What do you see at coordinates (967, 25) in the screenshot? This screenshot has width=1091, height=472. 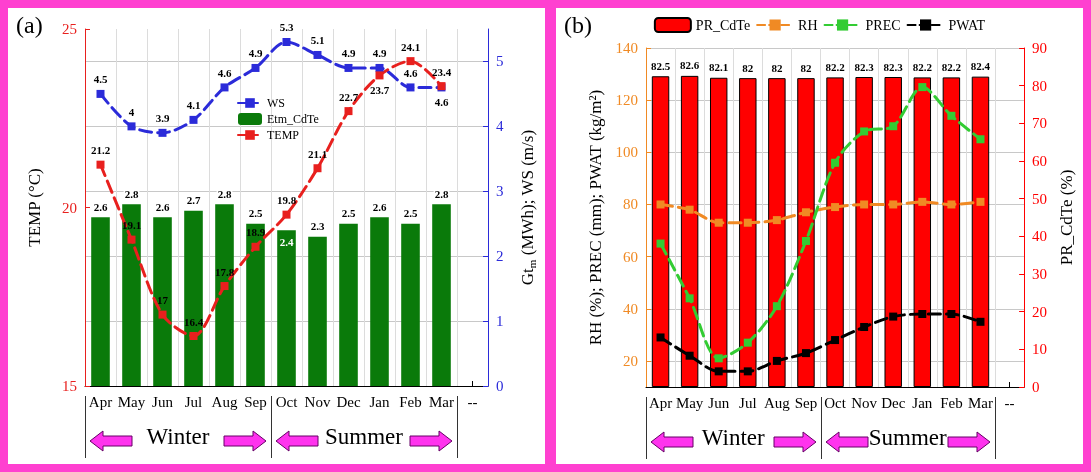 I see `legend-label: PWAT` at bounding box center [967, 25].